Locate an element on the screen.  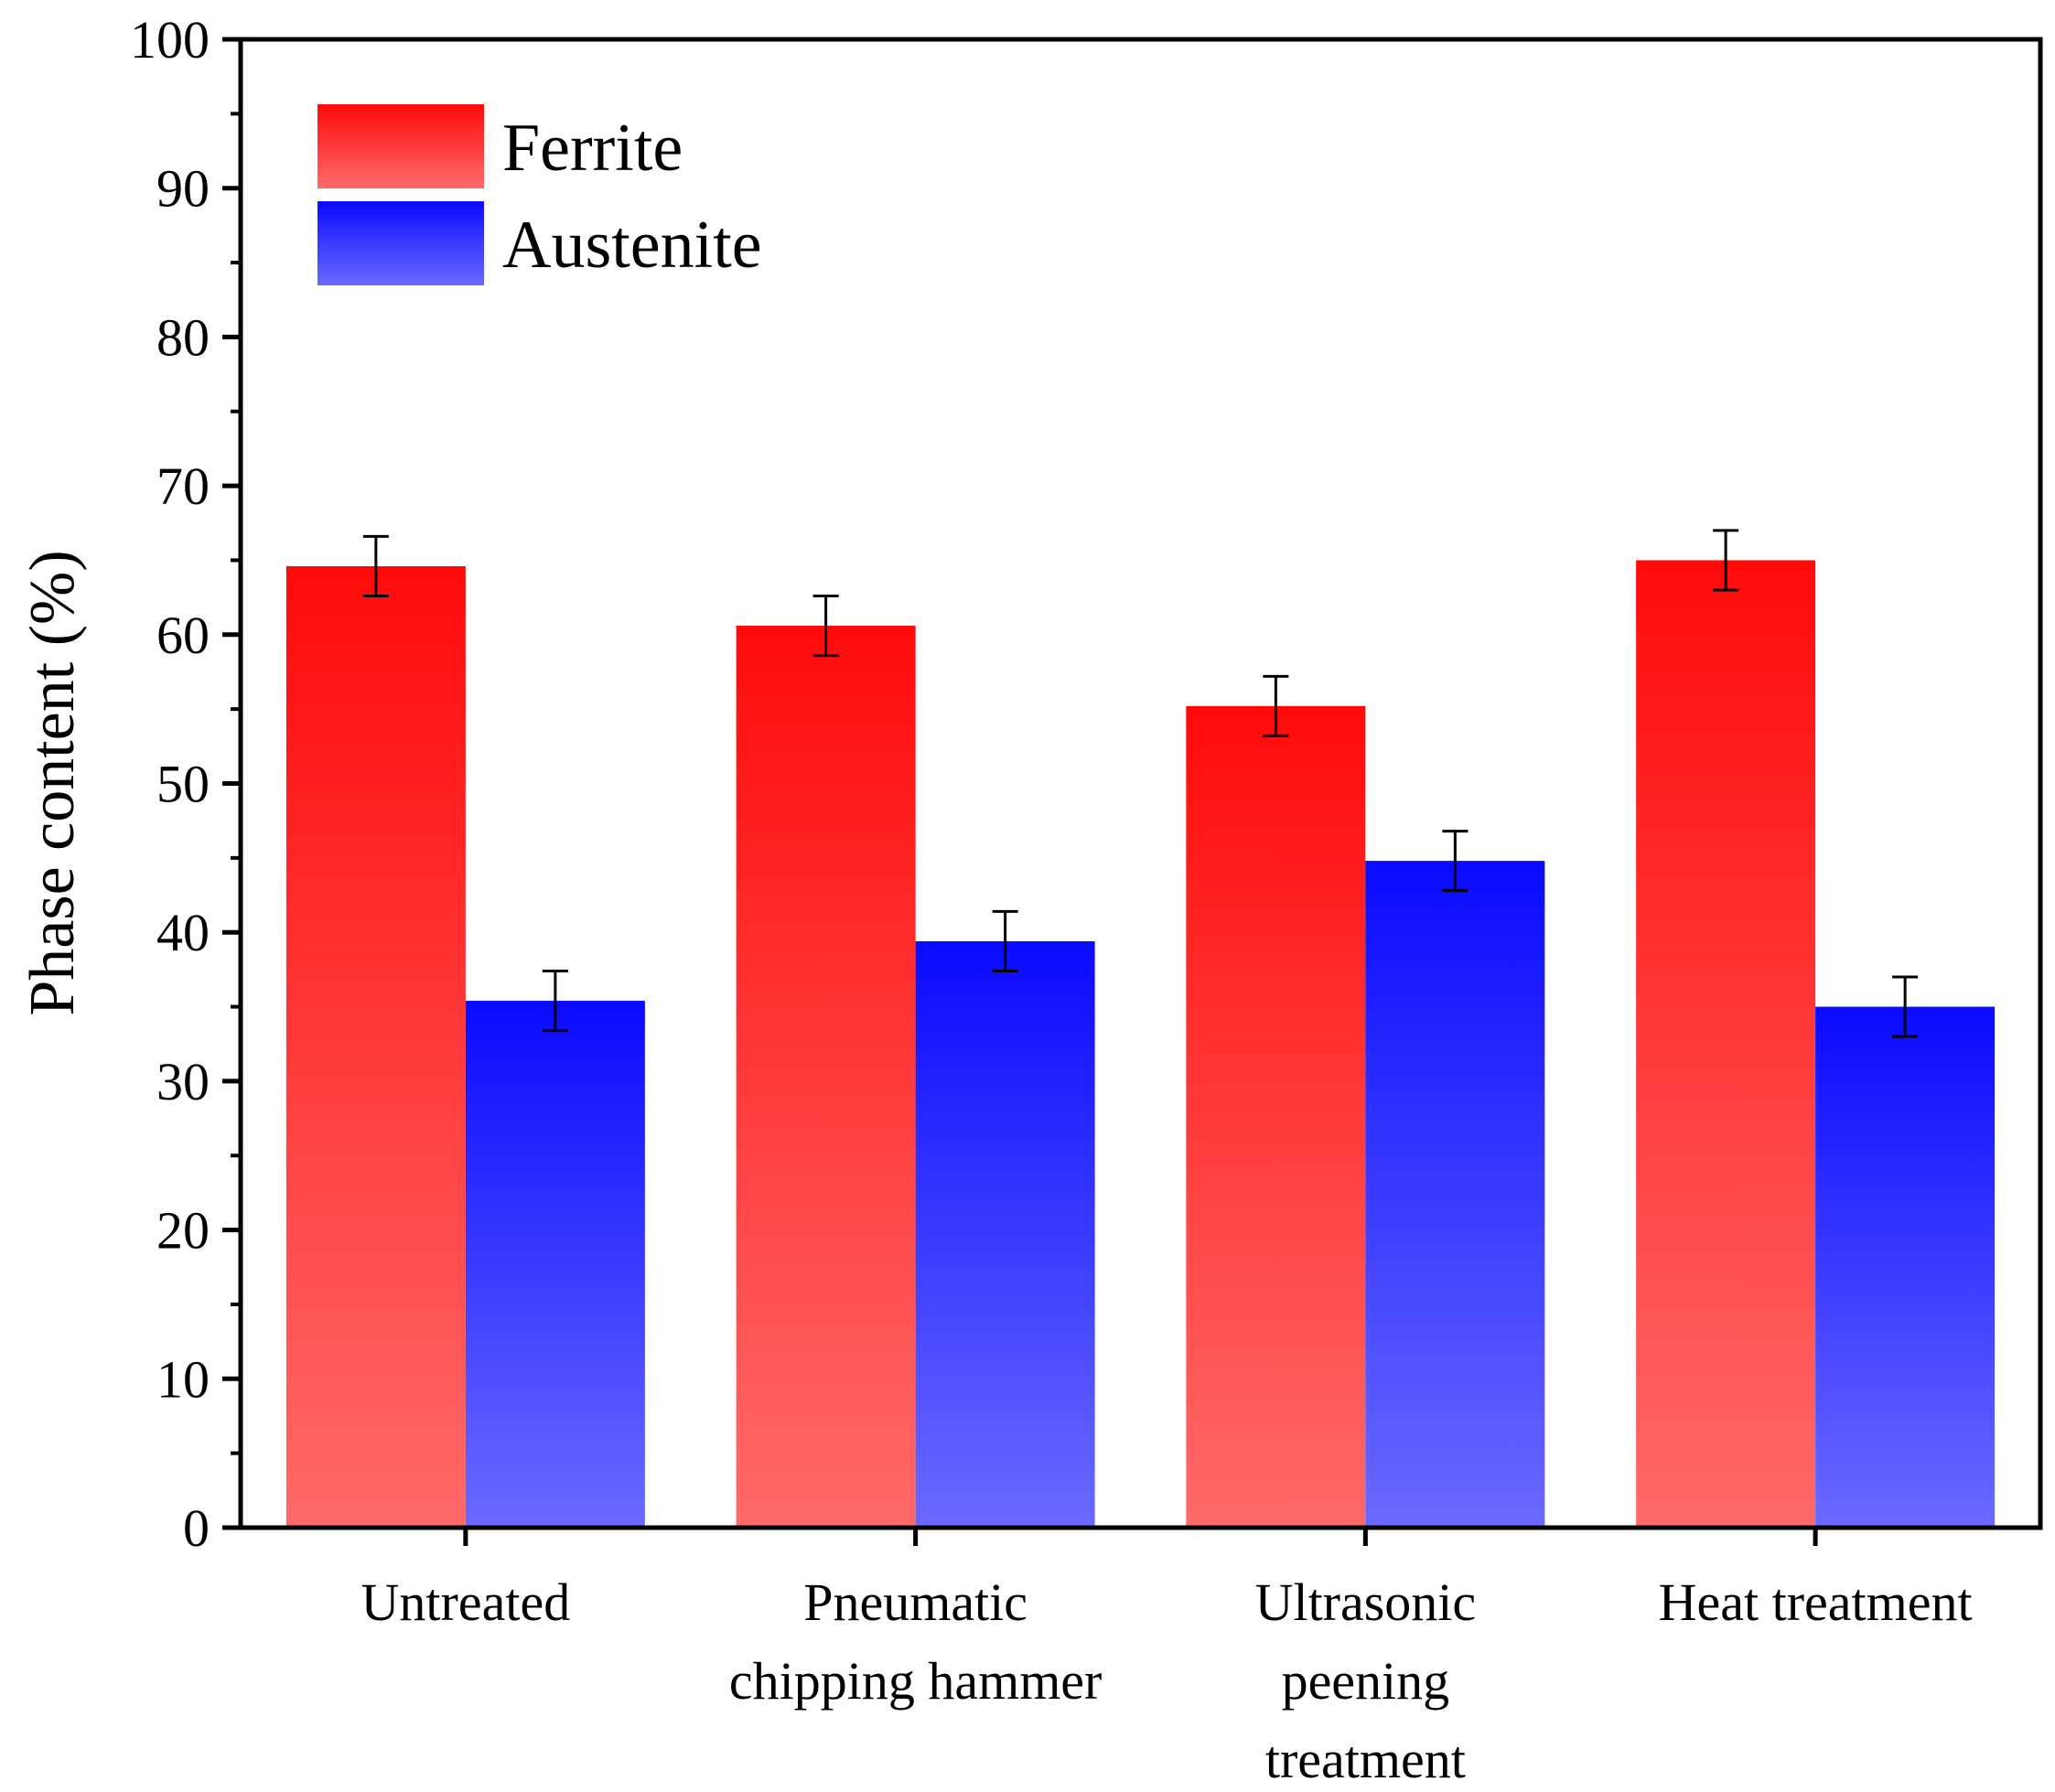
legend-label-ferrite: Ferrite is located at coordinates (592, 148).